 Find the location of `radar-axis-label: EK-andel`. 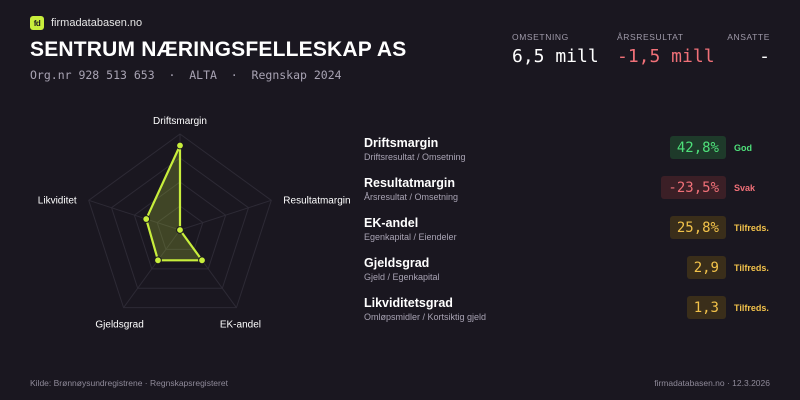

radar-axis-label: EK-andel is located at coordinates (240, 325).